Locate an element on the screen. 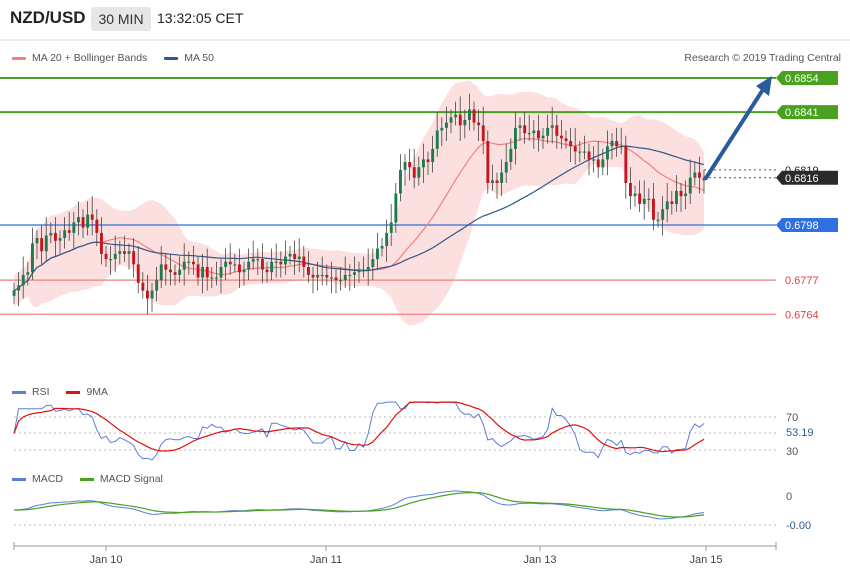  ma50-legend-label: MA 50 is located at coordinates (199, 58).